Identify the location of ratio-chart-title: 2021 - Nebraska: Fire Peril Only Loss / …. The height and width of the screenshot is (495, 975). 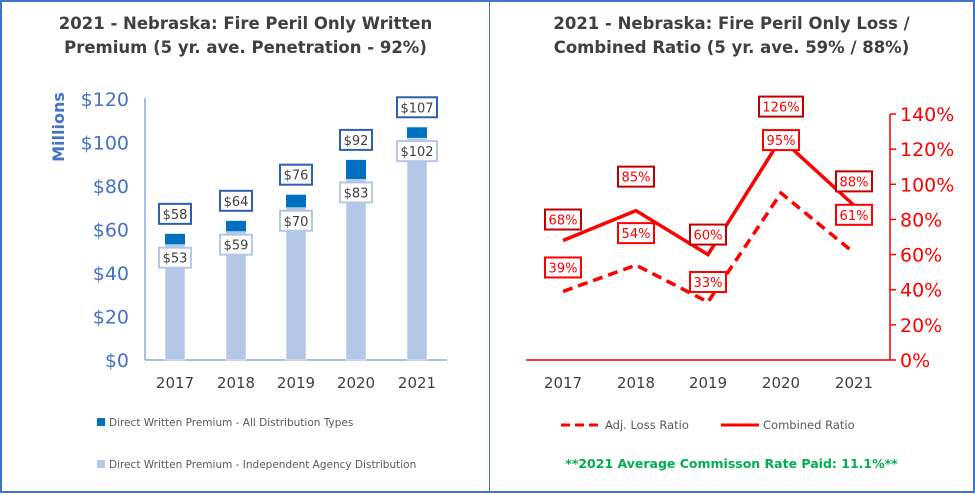
(731, 36).